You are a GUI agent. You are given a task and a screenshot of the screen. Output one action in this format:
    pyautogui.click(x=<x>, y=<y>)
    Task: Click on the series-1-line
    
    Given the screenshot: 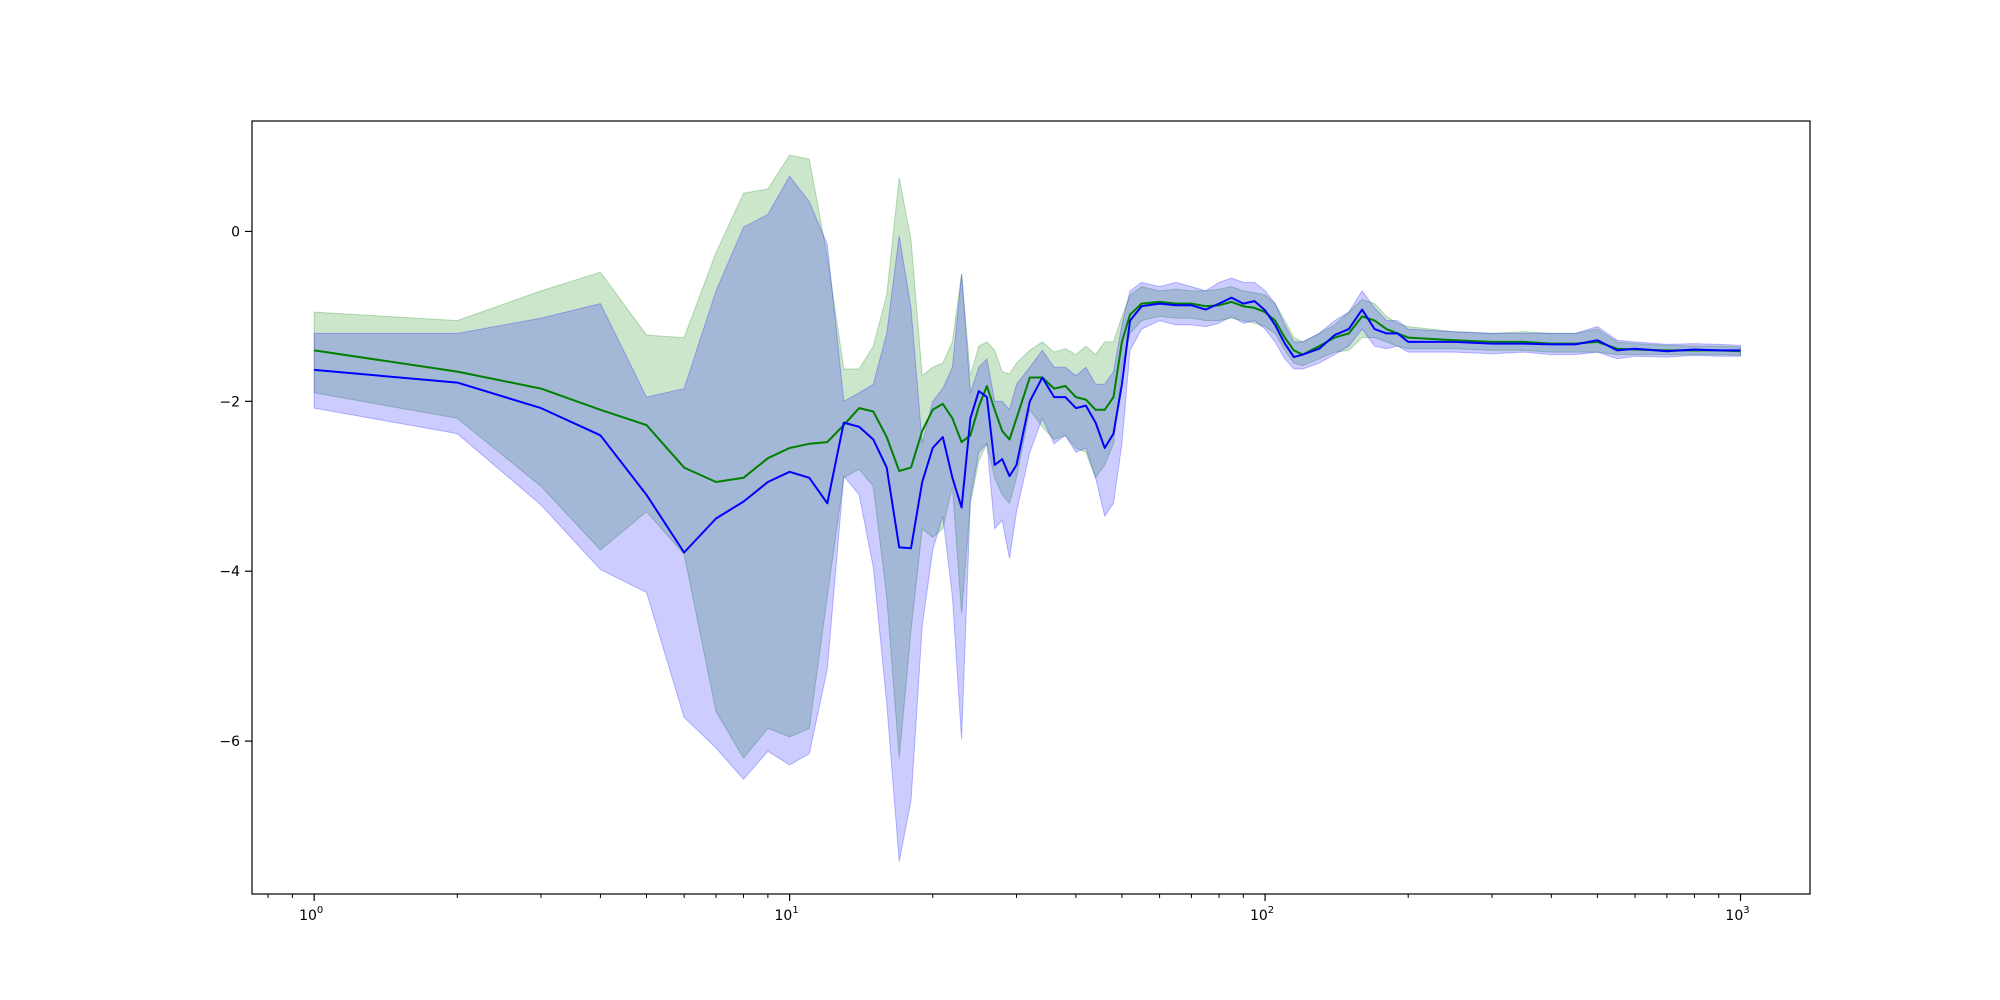 What is the action you would take?
    pyautogui.click(x=1027, y=391)
    